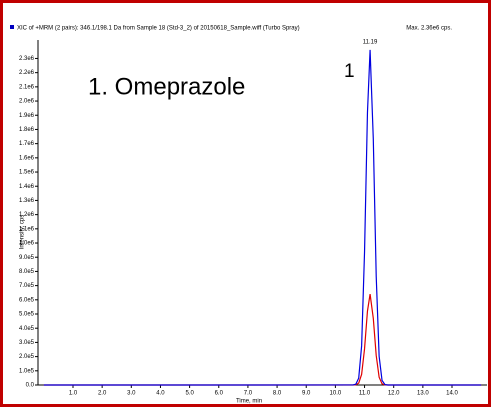 The width and height of the screenshot is (491, 407). I want to click on x-tick-label: 14.0, so click(452, 394).